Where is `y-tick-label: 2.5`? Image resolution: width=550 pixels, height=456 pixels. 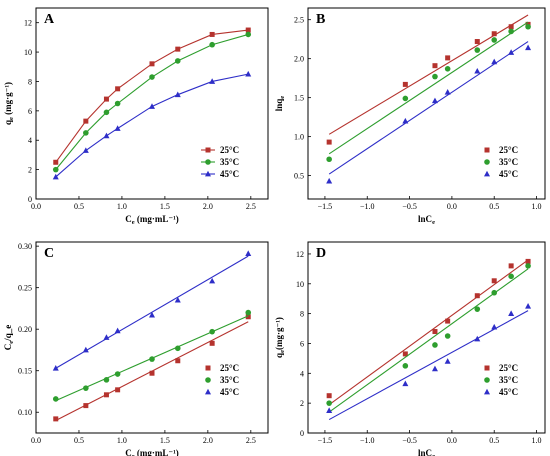 y-tick-label: 2.5 is located at coordinates (299, 20).